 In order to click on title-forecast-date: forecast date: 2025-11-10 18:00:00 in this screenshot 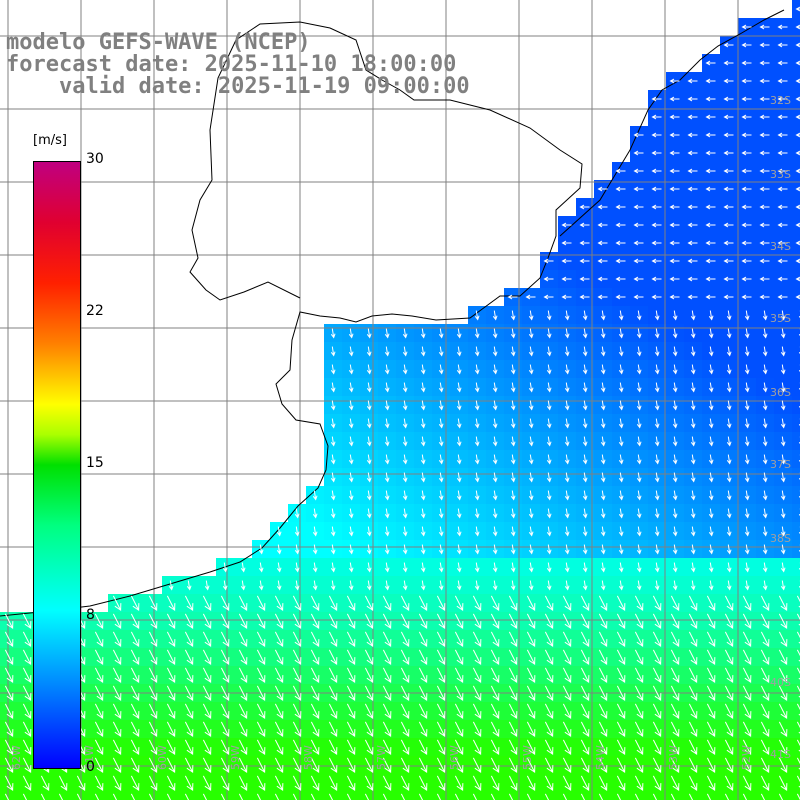, I will do `click(231, 64)`.